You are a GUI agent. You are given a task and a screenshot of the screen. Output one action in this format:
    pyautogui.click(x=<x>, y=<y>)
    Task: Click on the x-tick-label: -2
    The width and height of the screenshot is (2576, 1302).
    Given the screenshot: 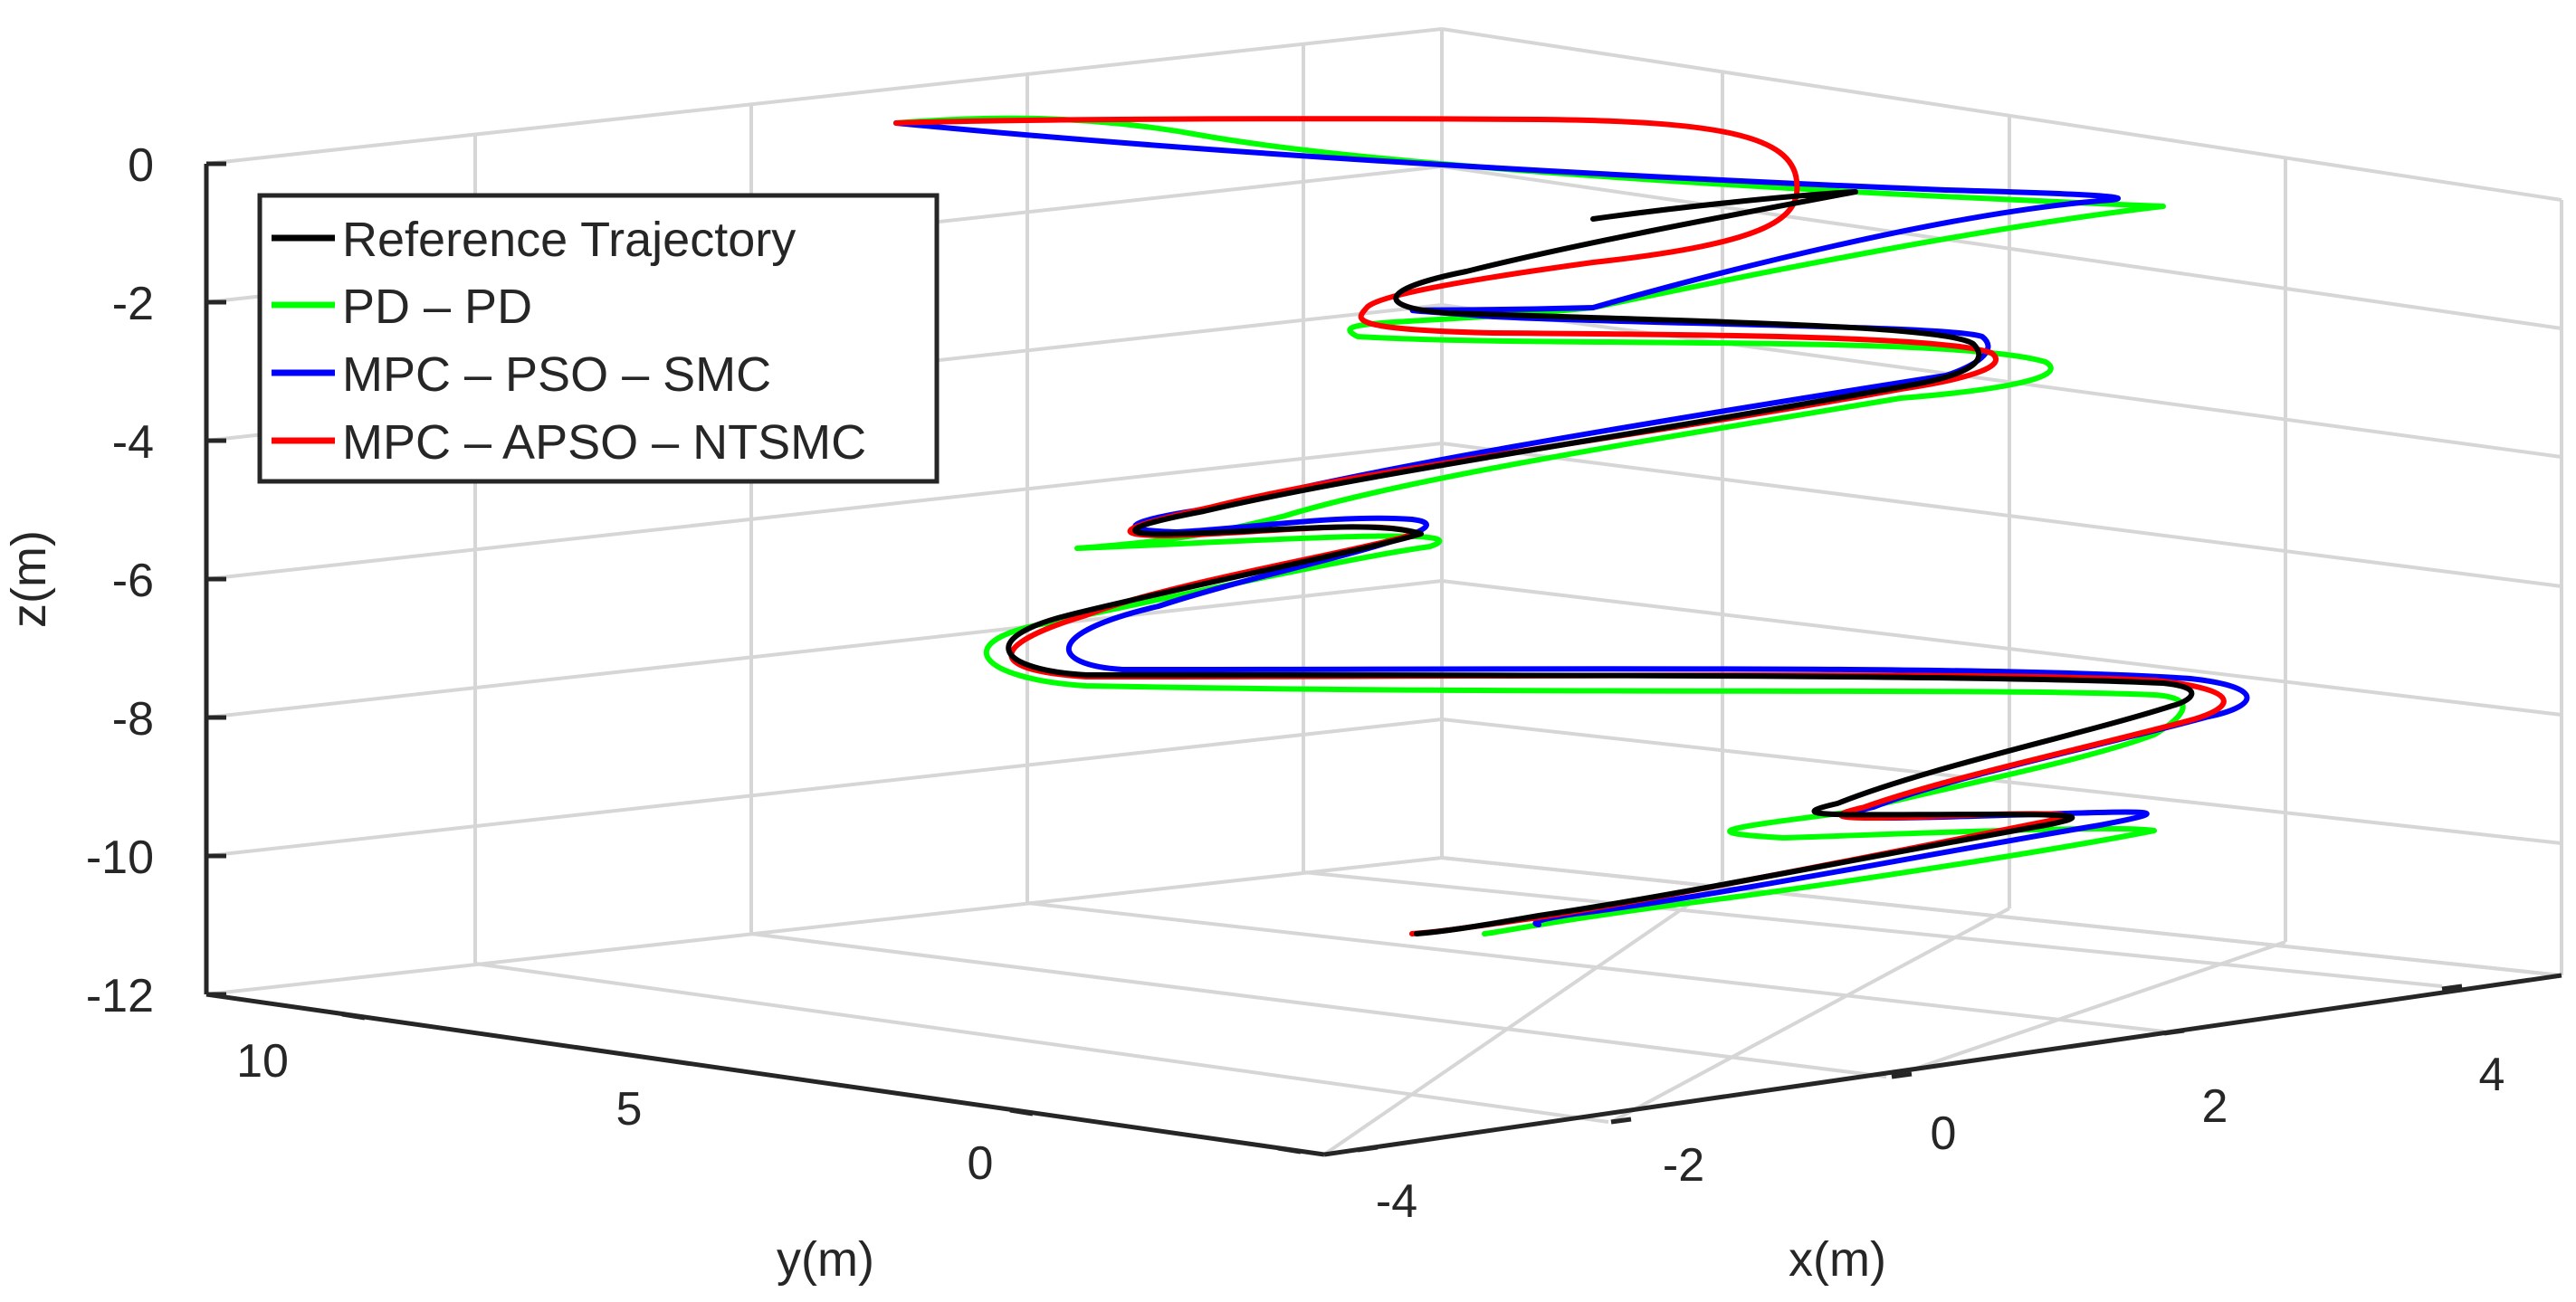 What is the action you would take?
    pyautogui.click(x=1683, y=1165)
    